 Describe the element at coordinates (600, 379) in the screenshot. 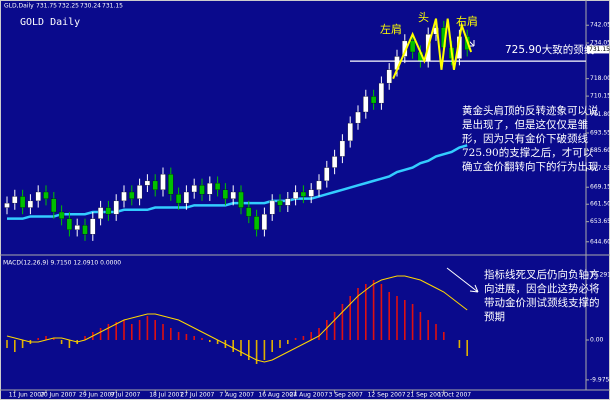

I see `y2-tick-label: -9.9754` at that location.